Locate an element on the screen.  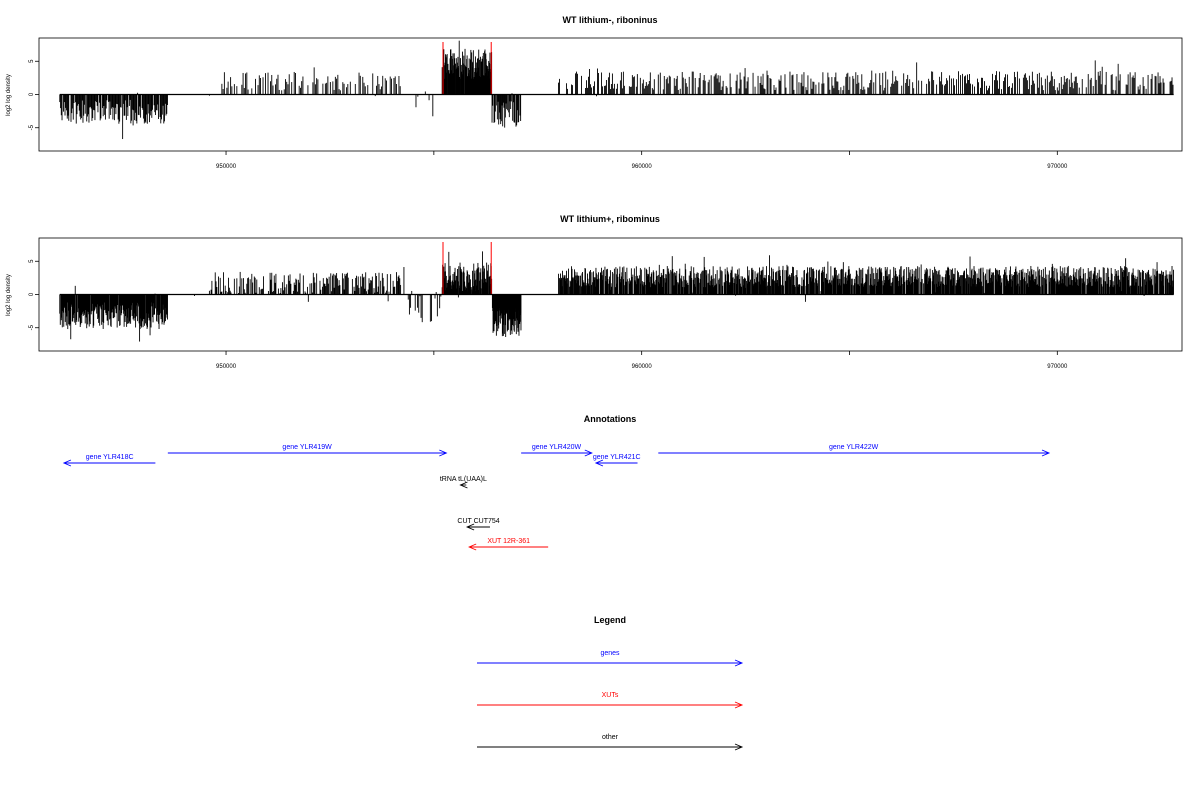
panel-title: WT lithium+, ribominus is located at coordinates (610, 219).